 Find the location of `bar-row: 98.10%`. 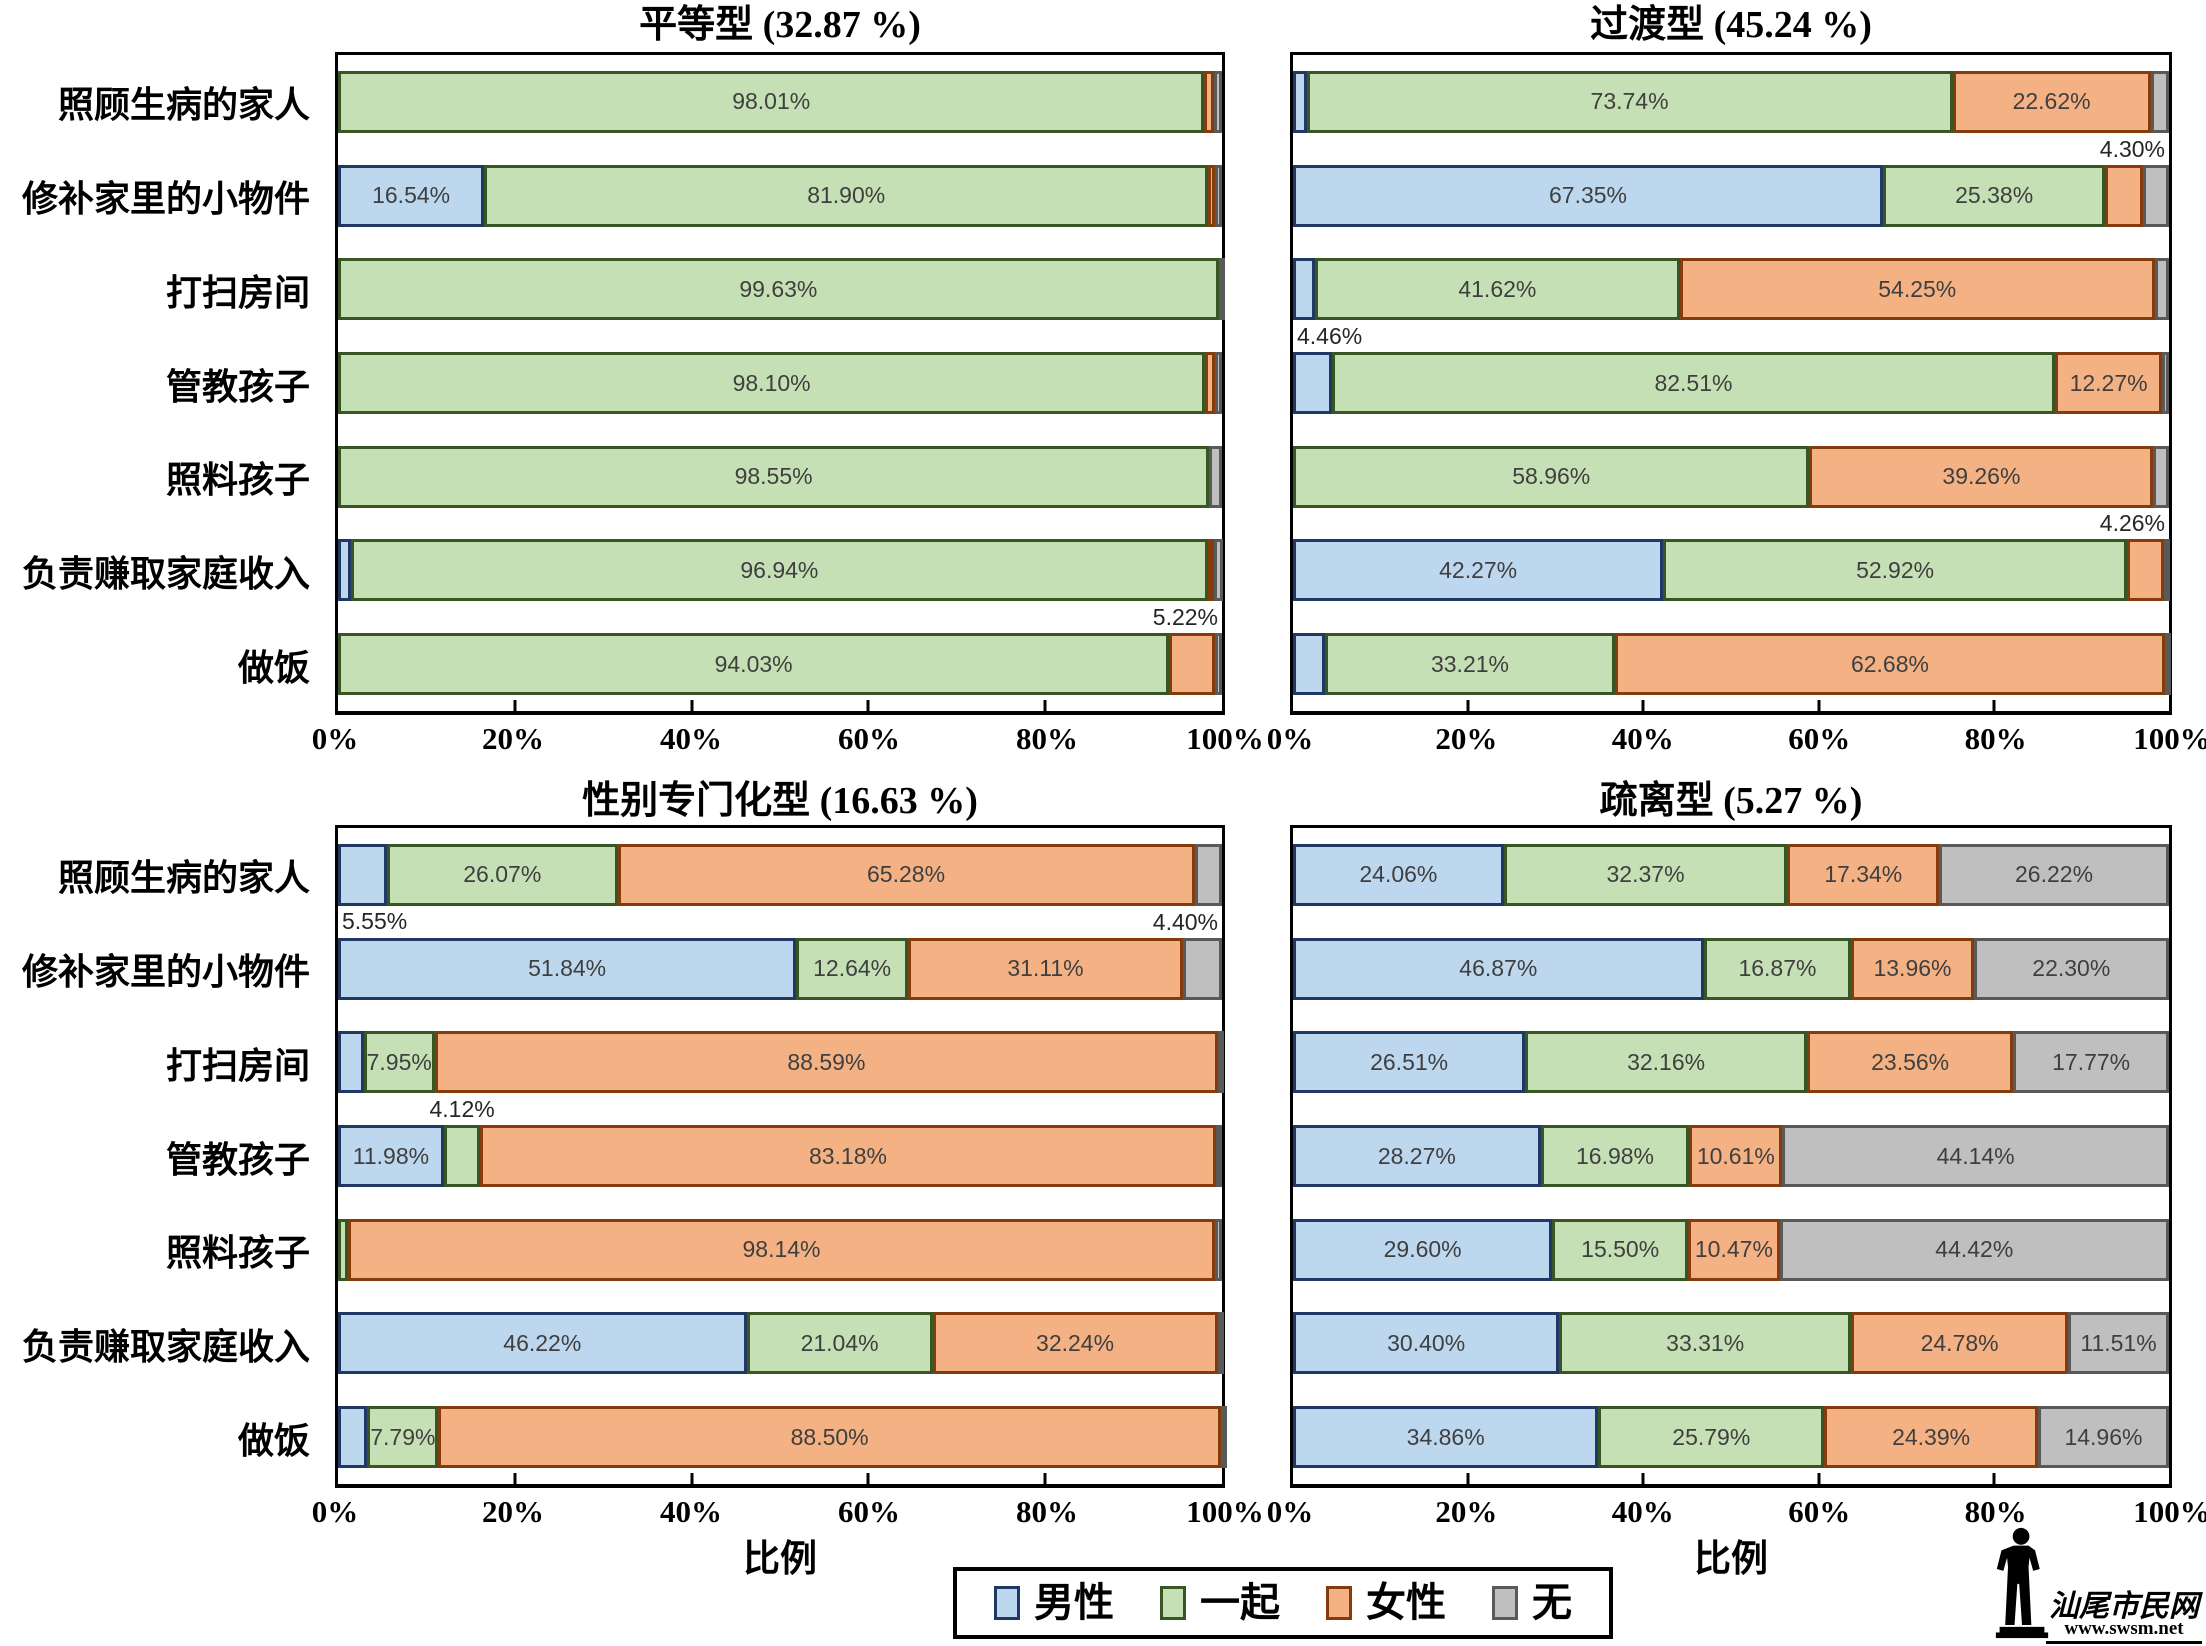

bar-row: 98.10% is located at coordinates (780, 383).